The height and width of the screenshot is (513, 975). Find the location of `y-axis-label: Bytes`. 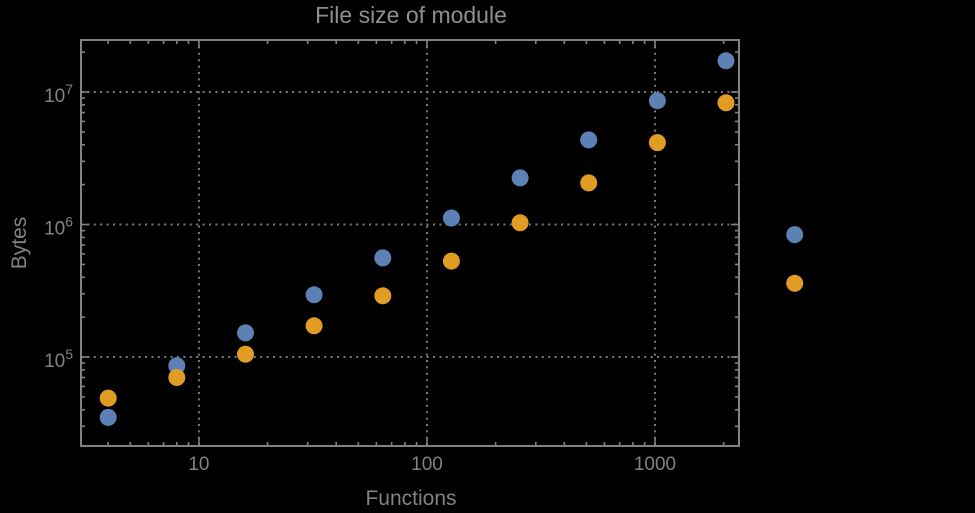

y-axis-label: Bytes is located at coordinates (19, 243).